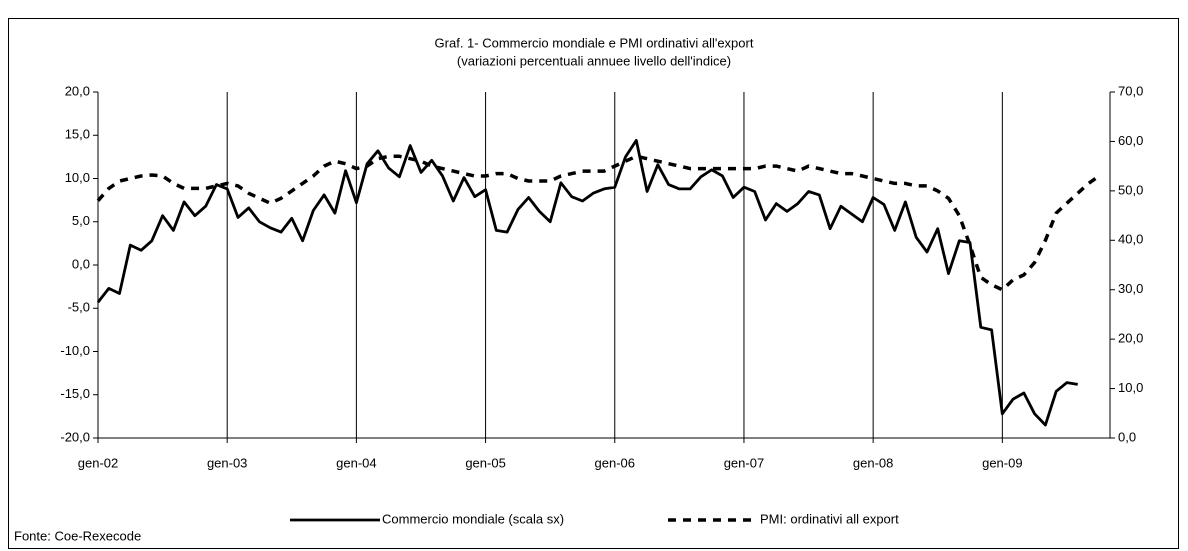 This screenshot has width=1188, height=551. What do you see at coordinates (1130, 239) in the screenshot?
I see `y2-tick-label: 40,0` at bounding box center [1130, 239].